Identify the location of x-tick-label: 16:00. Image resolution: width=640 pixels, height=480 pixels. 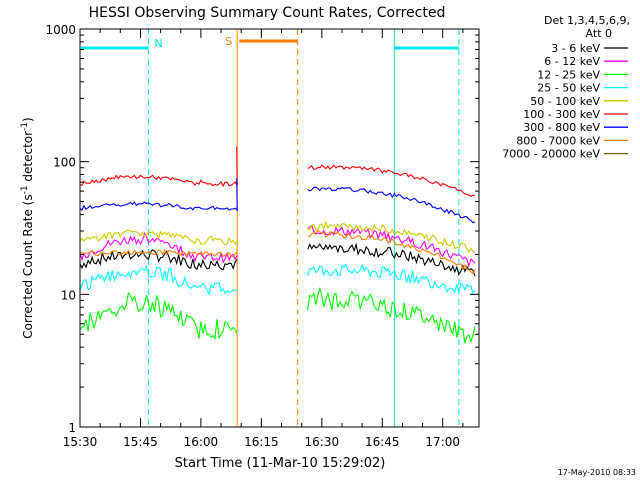
(201, 442).